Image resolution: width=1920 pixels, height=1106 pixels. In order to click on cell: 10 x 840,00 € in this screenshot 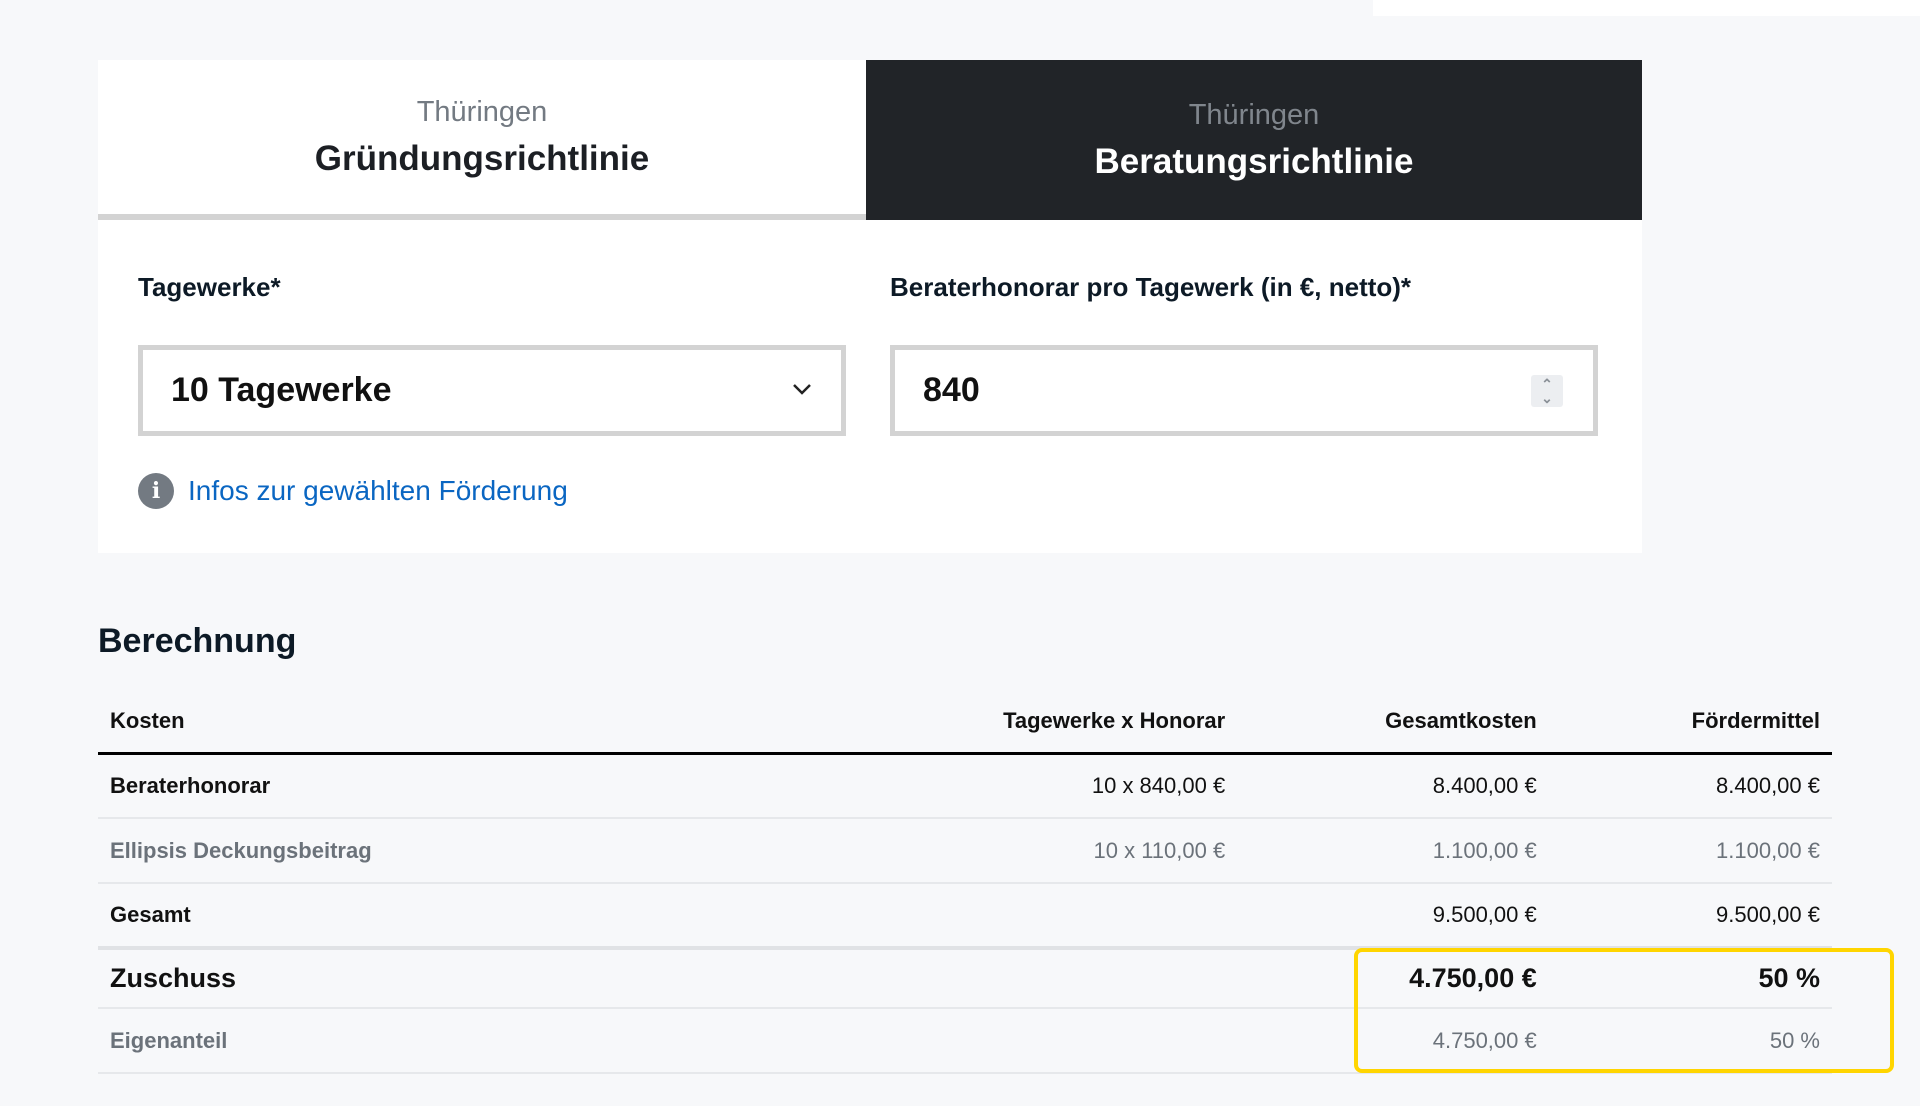, I will do `click(1086, 786)`.